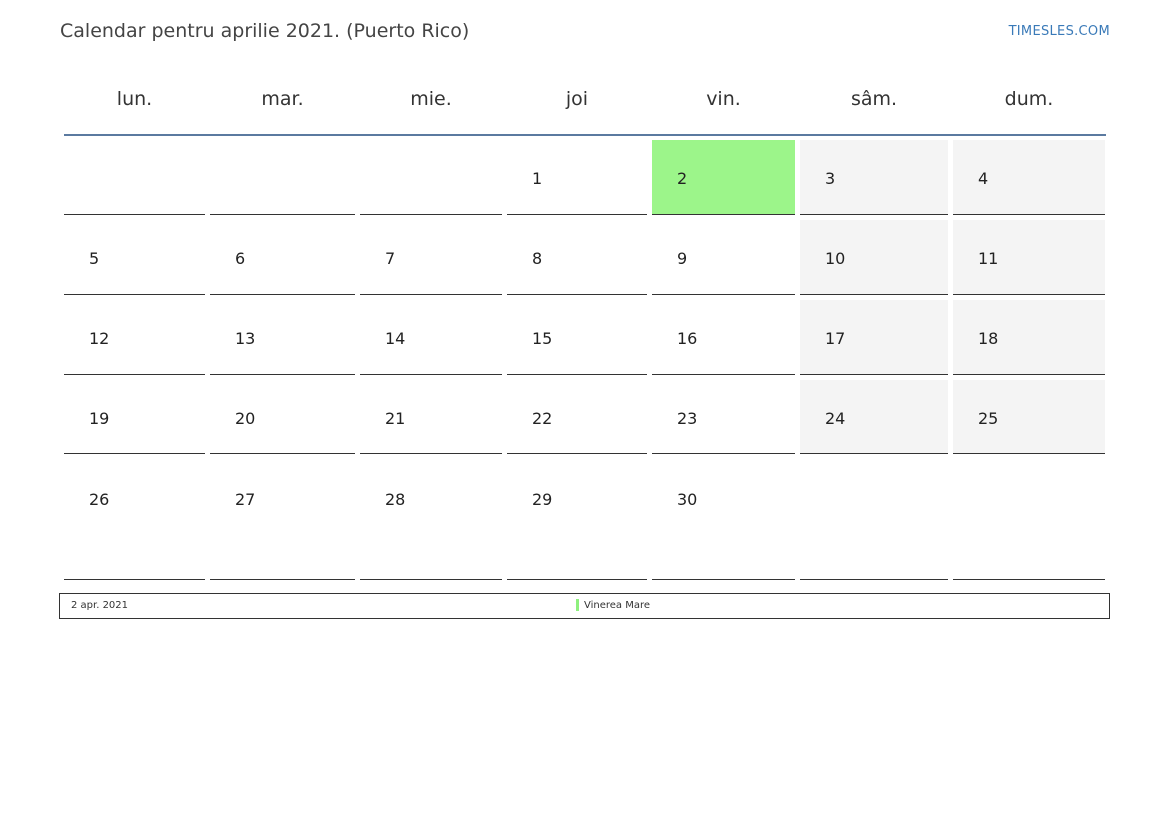 Image resolution: width=1169 pixels, height=827 pixels. What do you see at coordinates (99, 418) in the screenshot?
I see `day-number: 19` at bounding box center [99, 418].